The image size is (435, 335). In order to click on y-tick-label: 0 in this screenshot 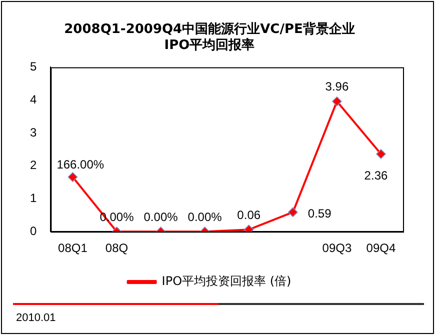, I will do `click(33, 231)`.